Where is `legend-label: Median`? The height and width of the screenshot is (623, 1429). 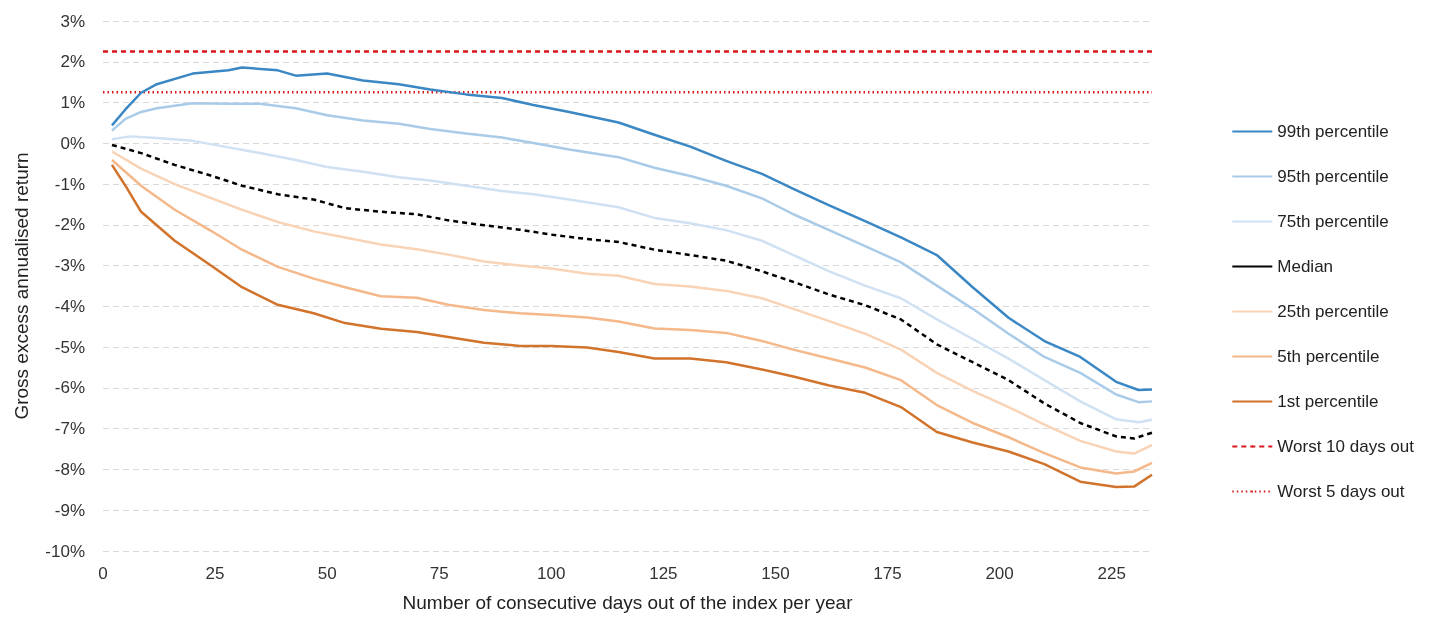 legend-label: Median is located at coordinates (1305, 266).